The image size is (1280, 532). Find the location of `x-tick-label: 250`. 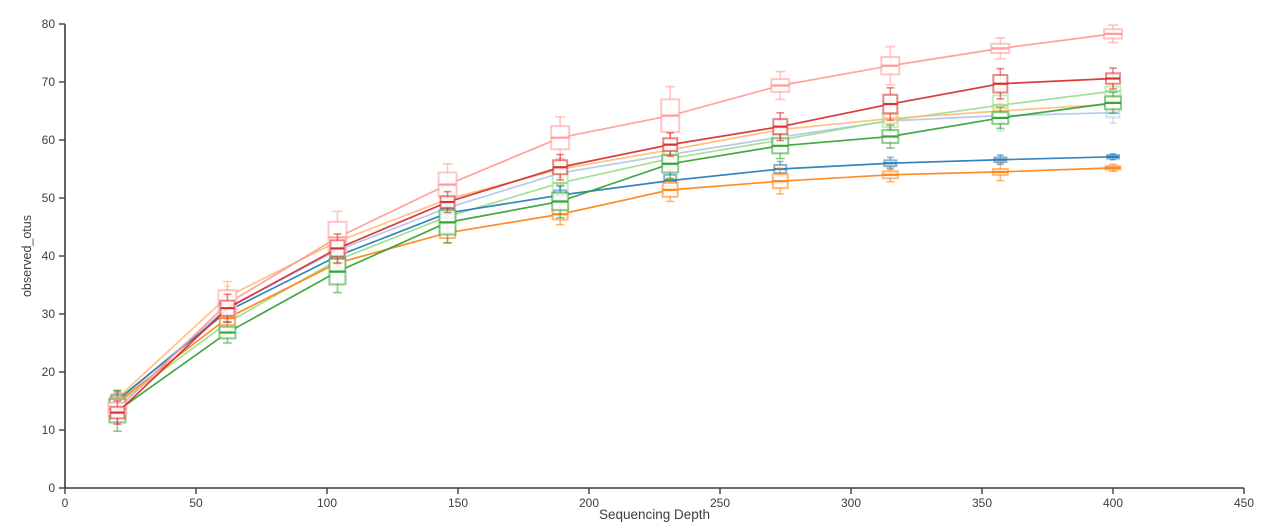

x-tick-label: 250 is located at coordinates (720, 503).